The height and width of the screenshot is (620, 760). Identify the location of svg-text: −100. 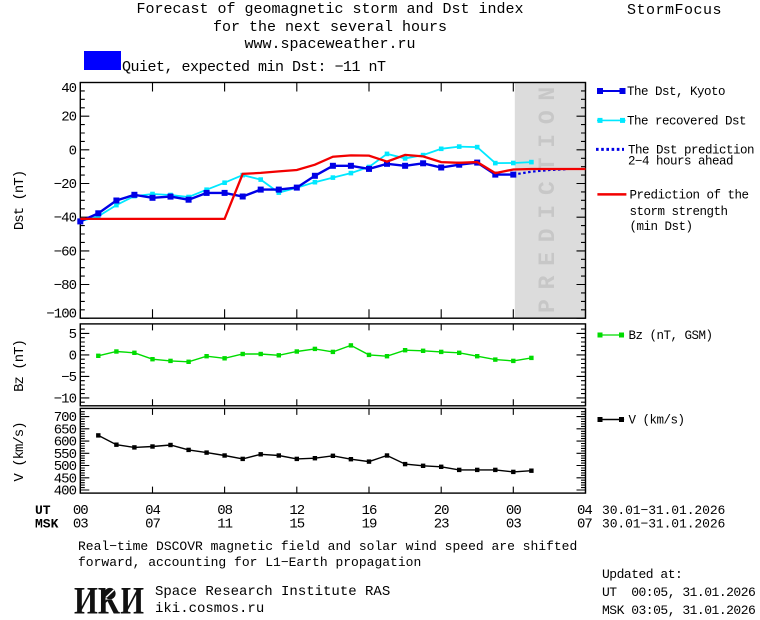
(61, 315).